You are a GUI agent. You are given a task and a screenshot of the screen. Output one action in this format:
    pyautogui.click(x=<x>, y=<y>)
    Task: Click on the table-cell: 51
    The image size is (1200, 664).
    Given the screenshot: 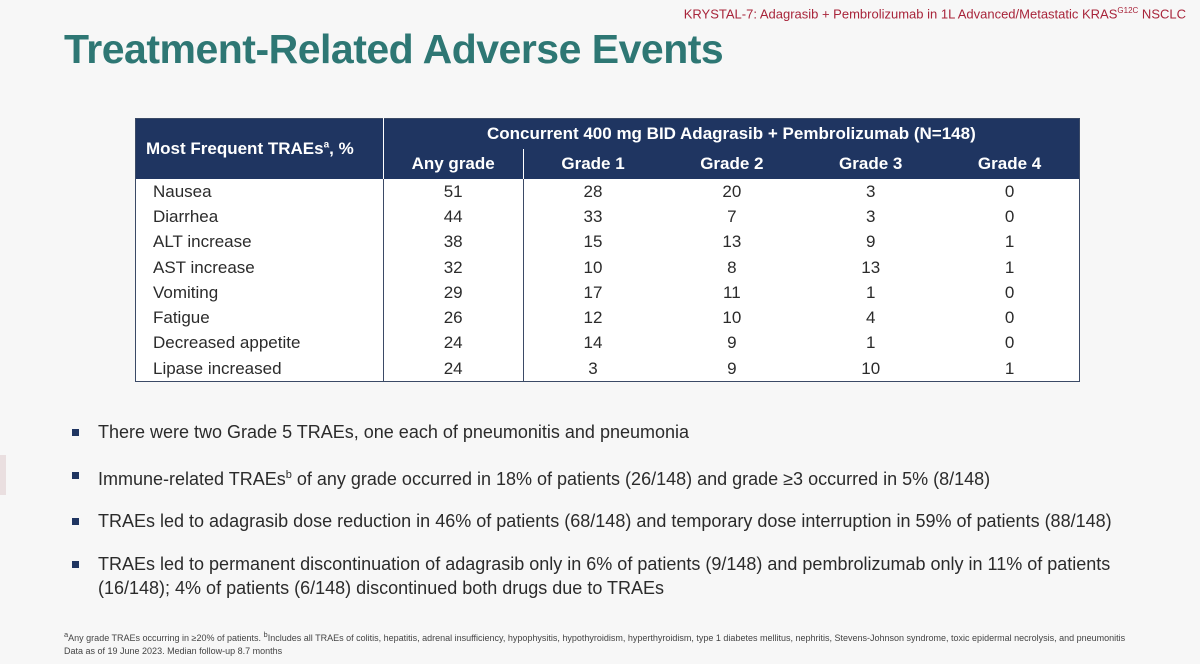 What is the action you would take?
    pyautogui.click(x=453, y=192)
    